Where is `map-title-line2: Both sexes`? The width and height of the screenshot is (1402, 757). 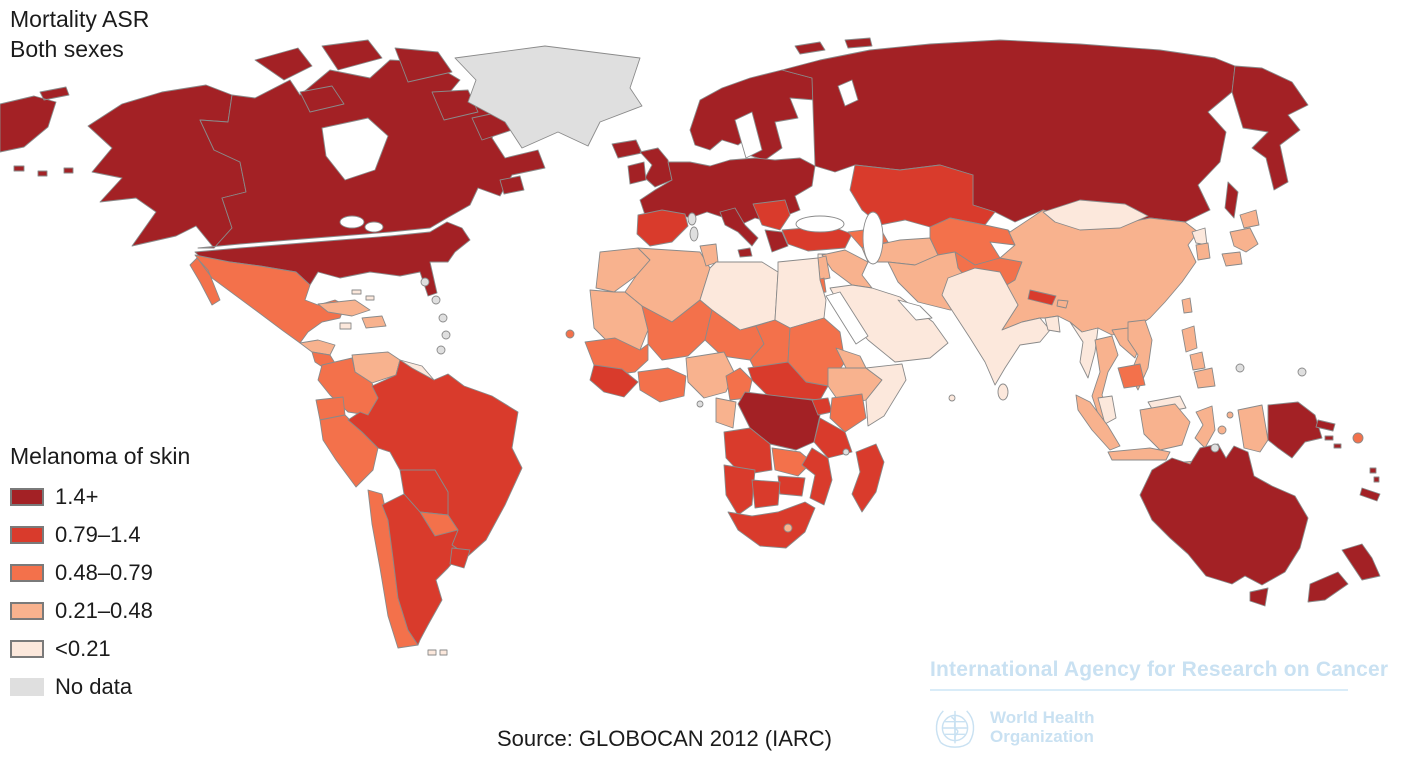 map-title-line2: Both sexes is located at coordinates (67, 49).